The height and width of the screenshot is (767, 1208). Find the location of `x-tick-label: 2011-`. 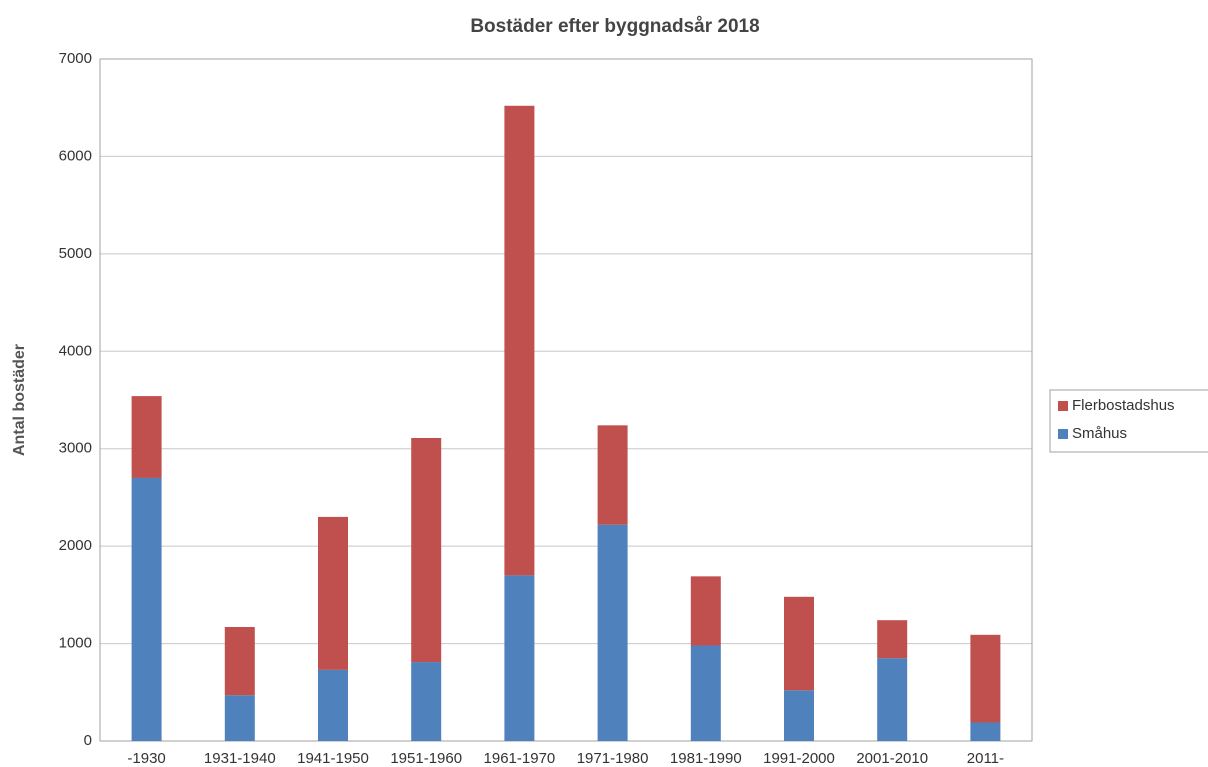

x-tick-label: 2011- is located at coordinates (985, 758).